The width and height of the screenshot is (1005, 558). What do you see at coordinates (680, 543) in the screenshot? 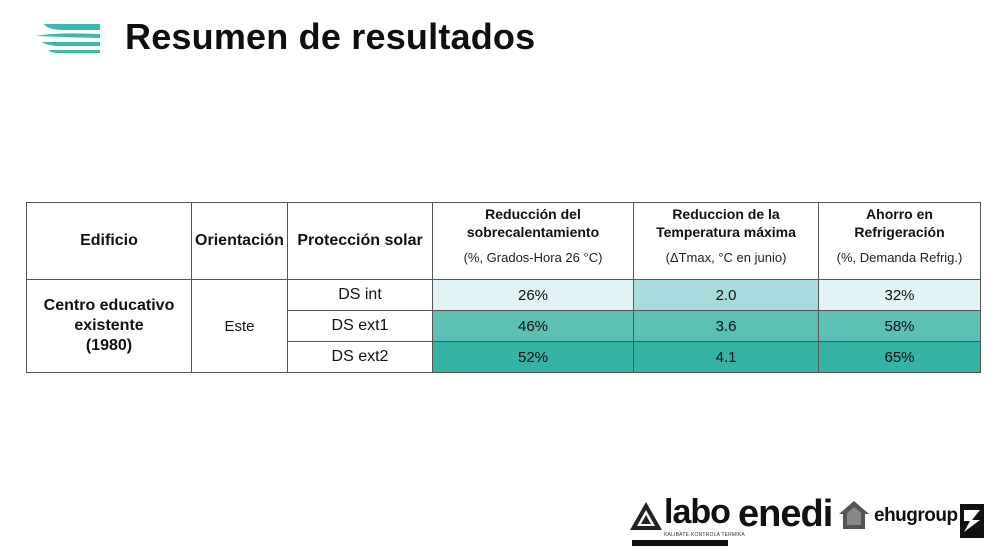
I see `labo-logo-bar` at bounding box center [680, 543].